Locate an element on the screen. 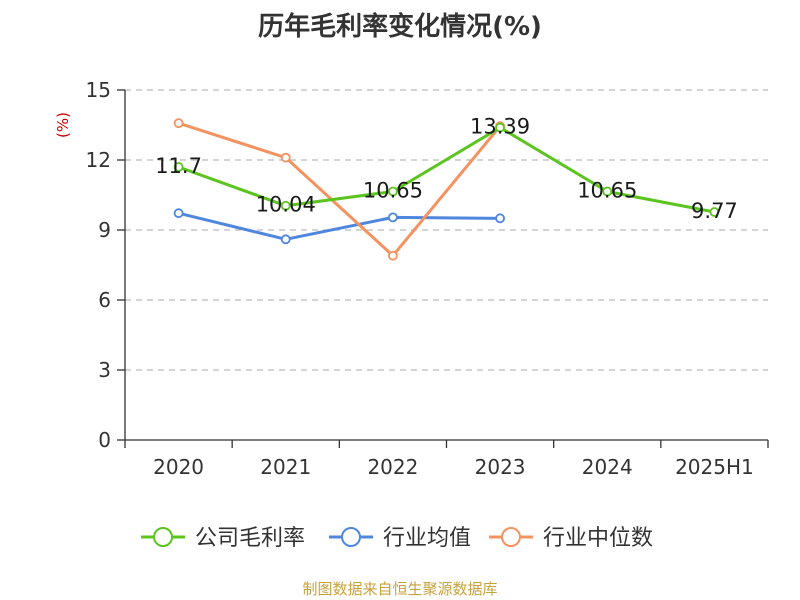 This screenshot has height=600, width=800. y-tick-label: 6 is located at coordinates (104, 300).